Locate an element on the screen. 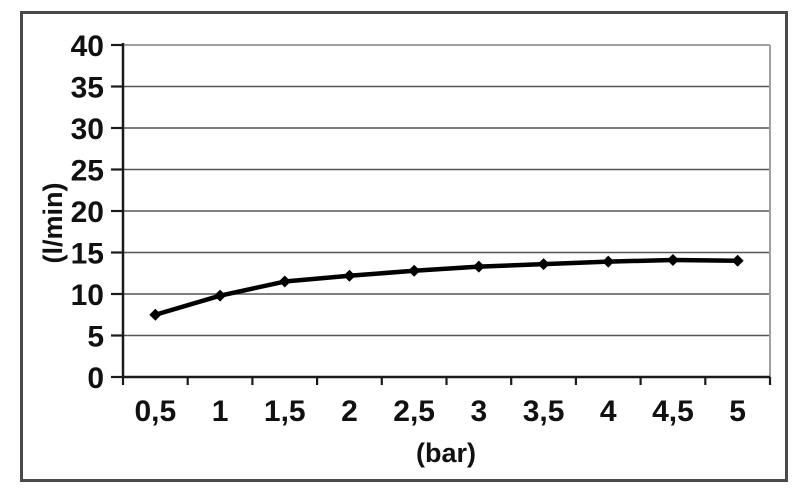 This screenshot has height=499, width=800. x-tick-label: 0,5 is located at coordinates (155, 411).